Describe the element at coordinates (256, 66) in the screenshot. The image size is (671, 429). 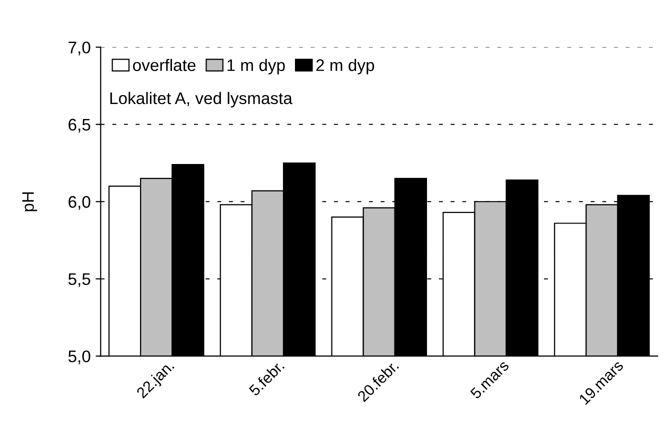
I see `legend-label: 1 m dyp` at that location.